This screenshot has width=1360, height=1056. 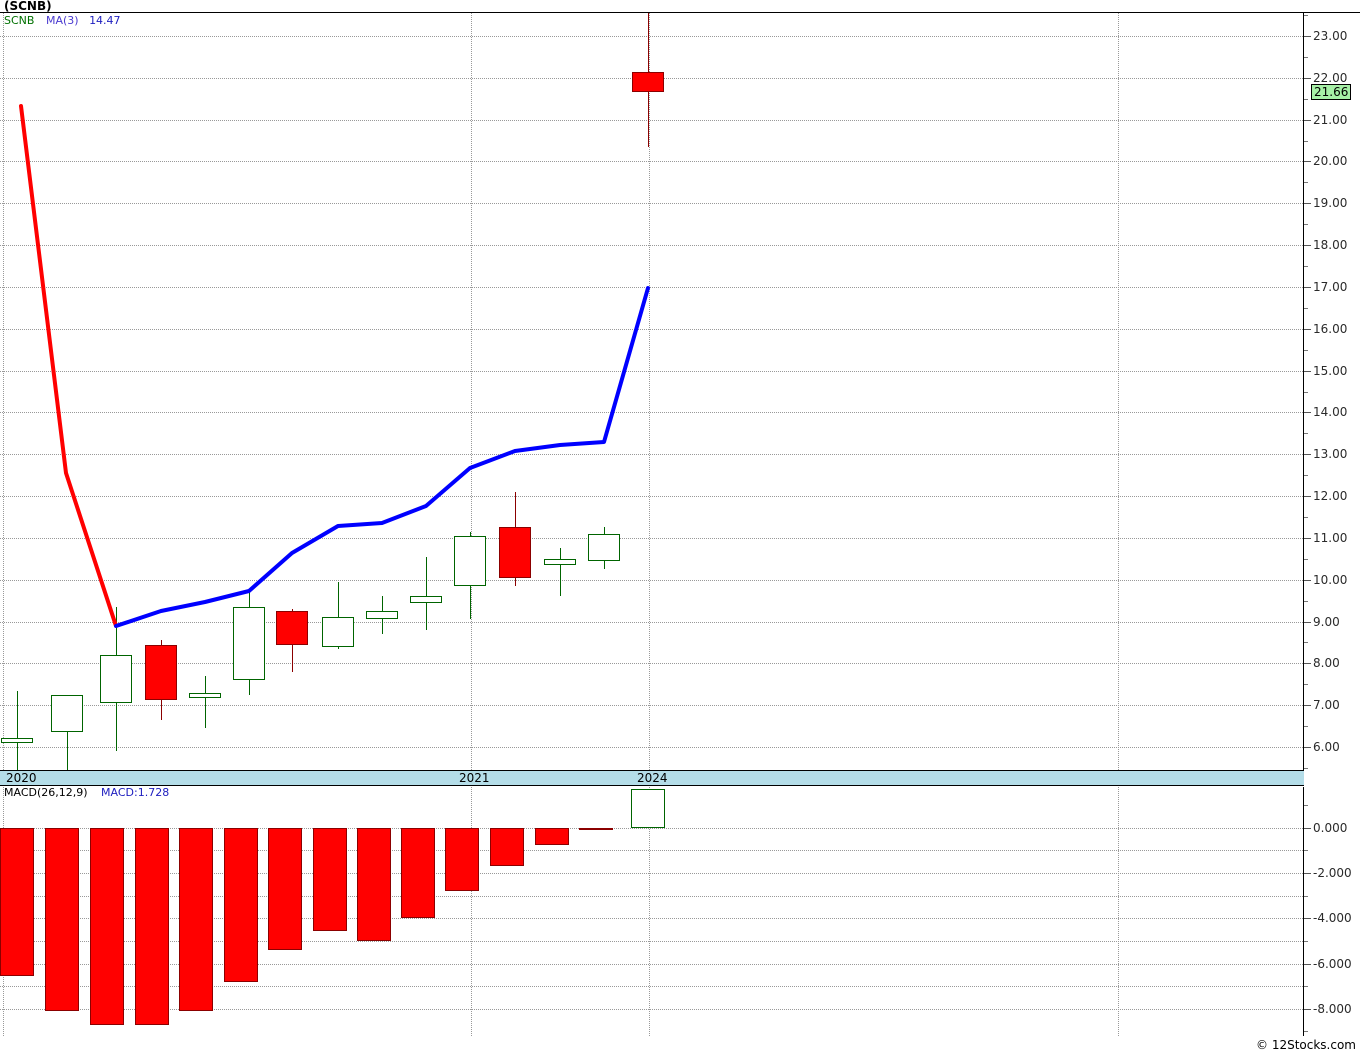 What do you see at coordinates (680, 6) in the screenshot?
I see `window-title-bar: (SCNB)` at bounding box center [680, 6].